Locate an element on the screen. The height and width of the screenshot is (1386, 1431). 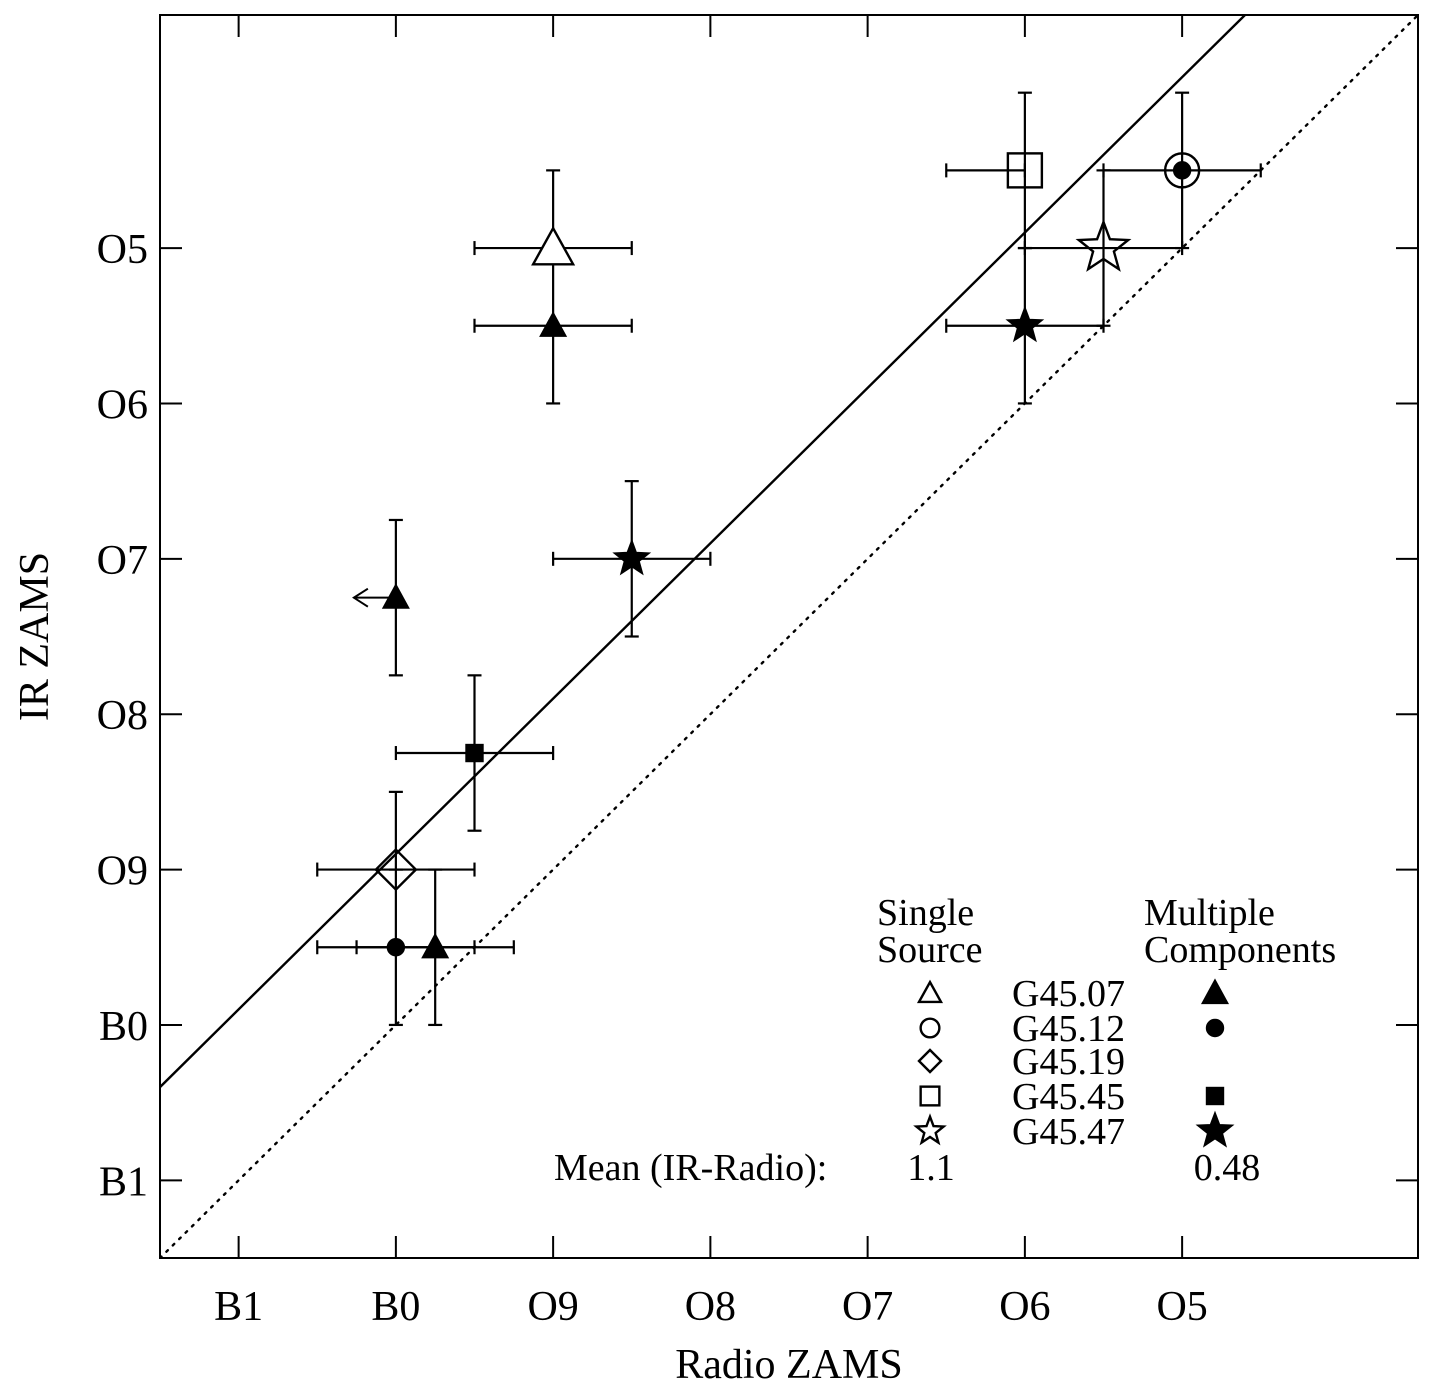
legend-source-name: G45.07 is located at coordinates (1068, 994).